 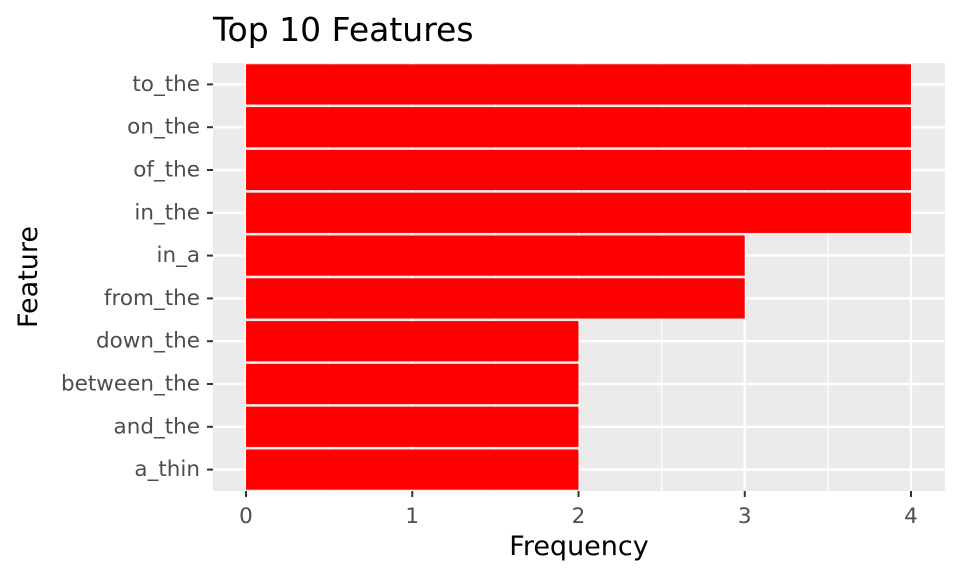 What do you see at coordinates (166, 84) in the screenshot?
I see `y-tick-label: to_the` at bounding box center [166, 84].